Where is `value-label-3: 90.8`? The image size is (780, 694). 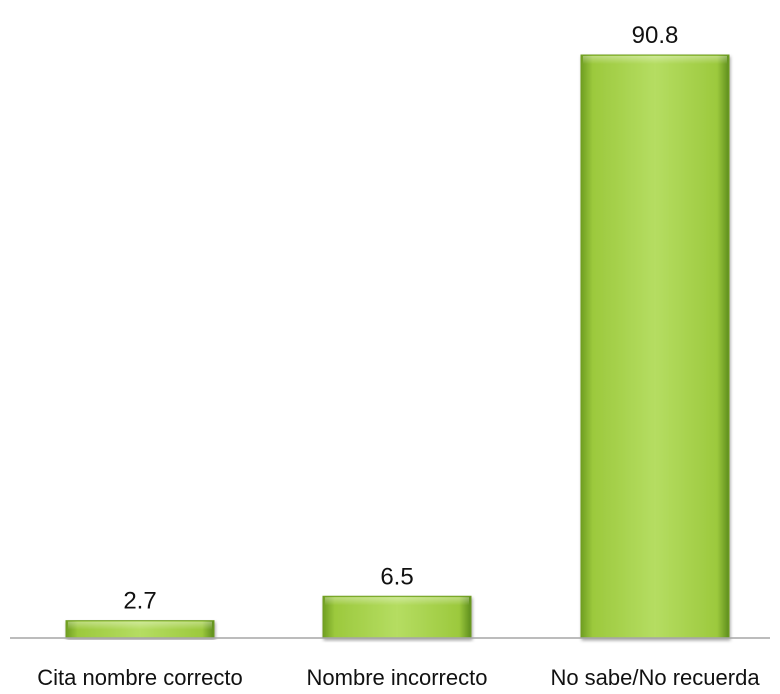
value-label-3: 90.8 is located at coordinates (655, 35).